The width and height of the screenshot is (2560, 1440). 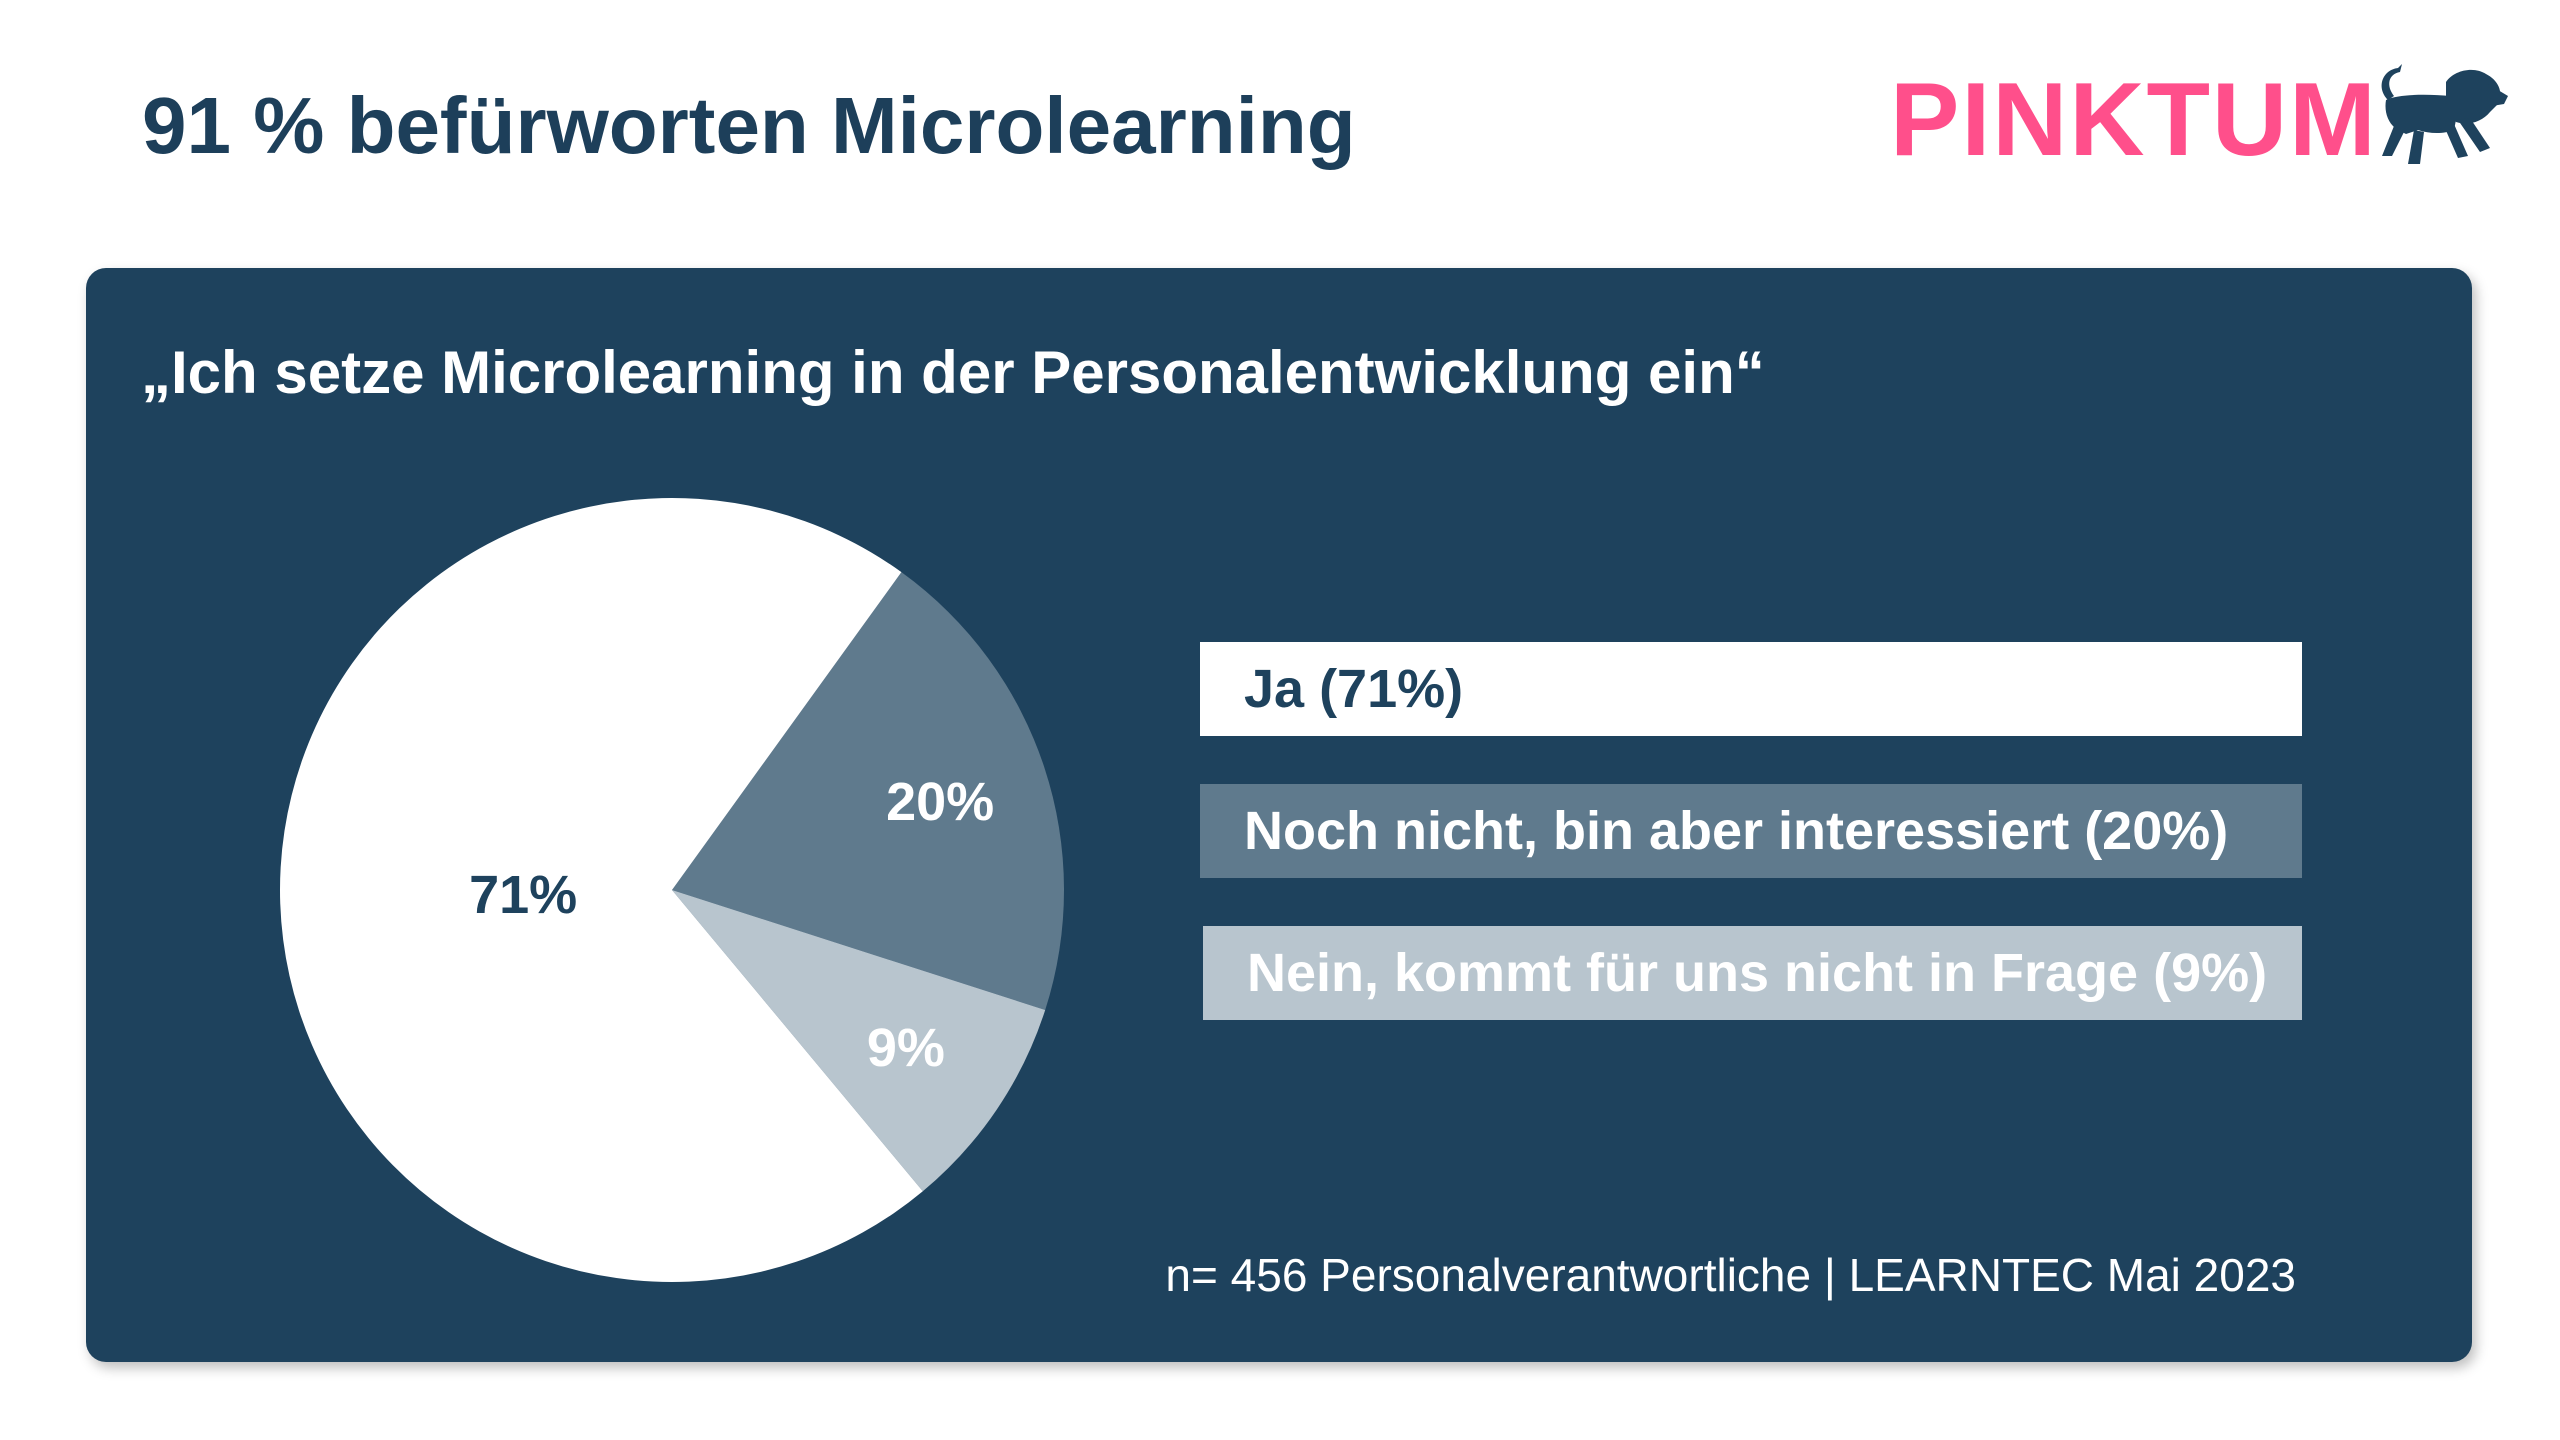 What do you see at coordinates (2444, 114) in the screenshot?
I see `lion-icon` at bounding box center [2444, 114].